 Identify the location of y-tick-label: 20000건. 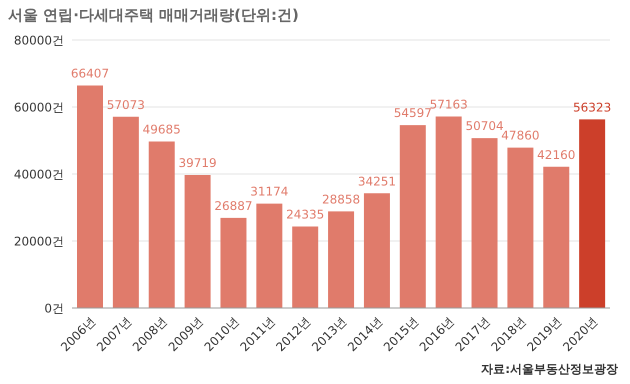
(39, 241).